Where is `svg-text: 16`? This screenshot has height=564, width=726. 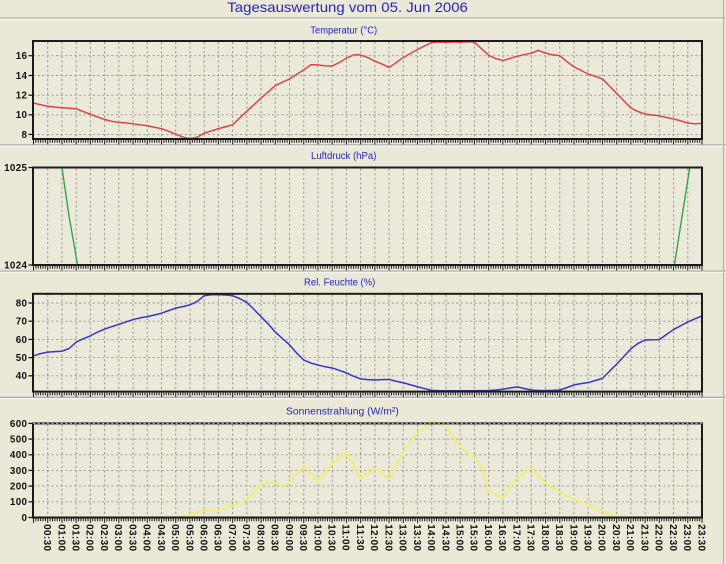
svg-text: 16 is located at coordinates (22, 56).